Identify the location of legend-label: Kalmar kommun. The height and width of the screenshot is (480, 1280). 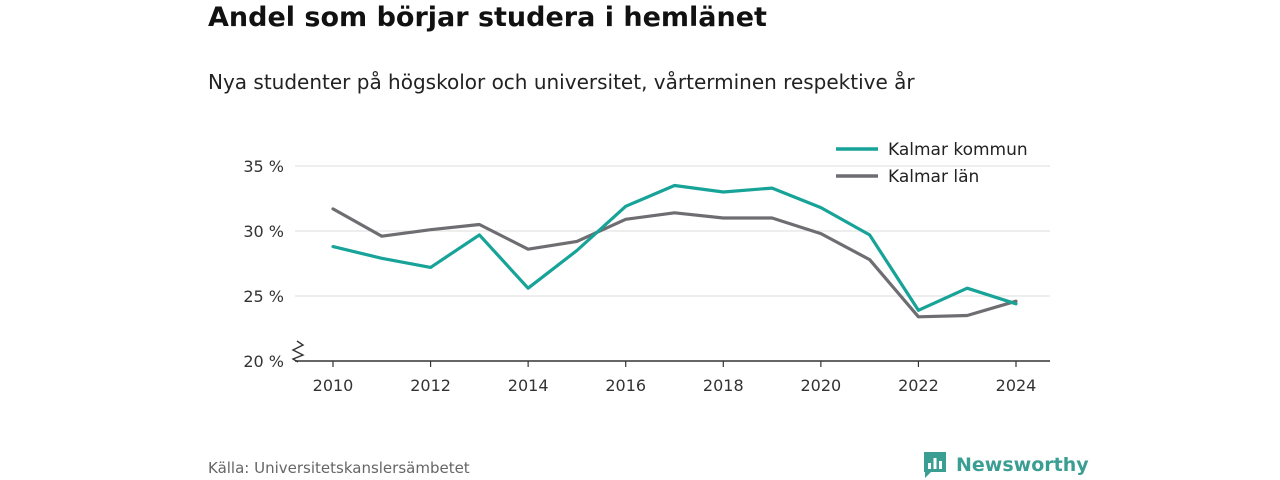
(958, 150).